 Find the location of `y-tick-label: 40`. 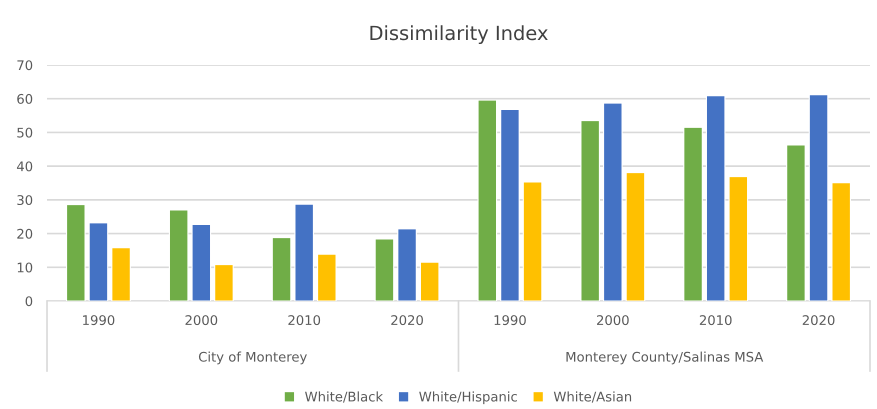

y-tick-label: 40 is located at coordinates (24, 166).